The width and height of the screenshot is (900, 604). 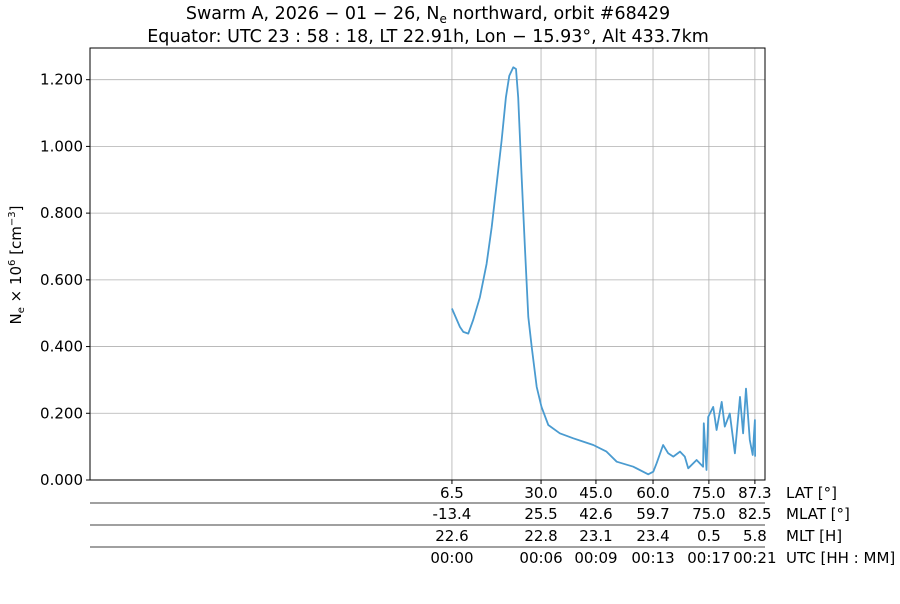 I want to click on y-tick-label: 1.200, so click(x=61, y=80).